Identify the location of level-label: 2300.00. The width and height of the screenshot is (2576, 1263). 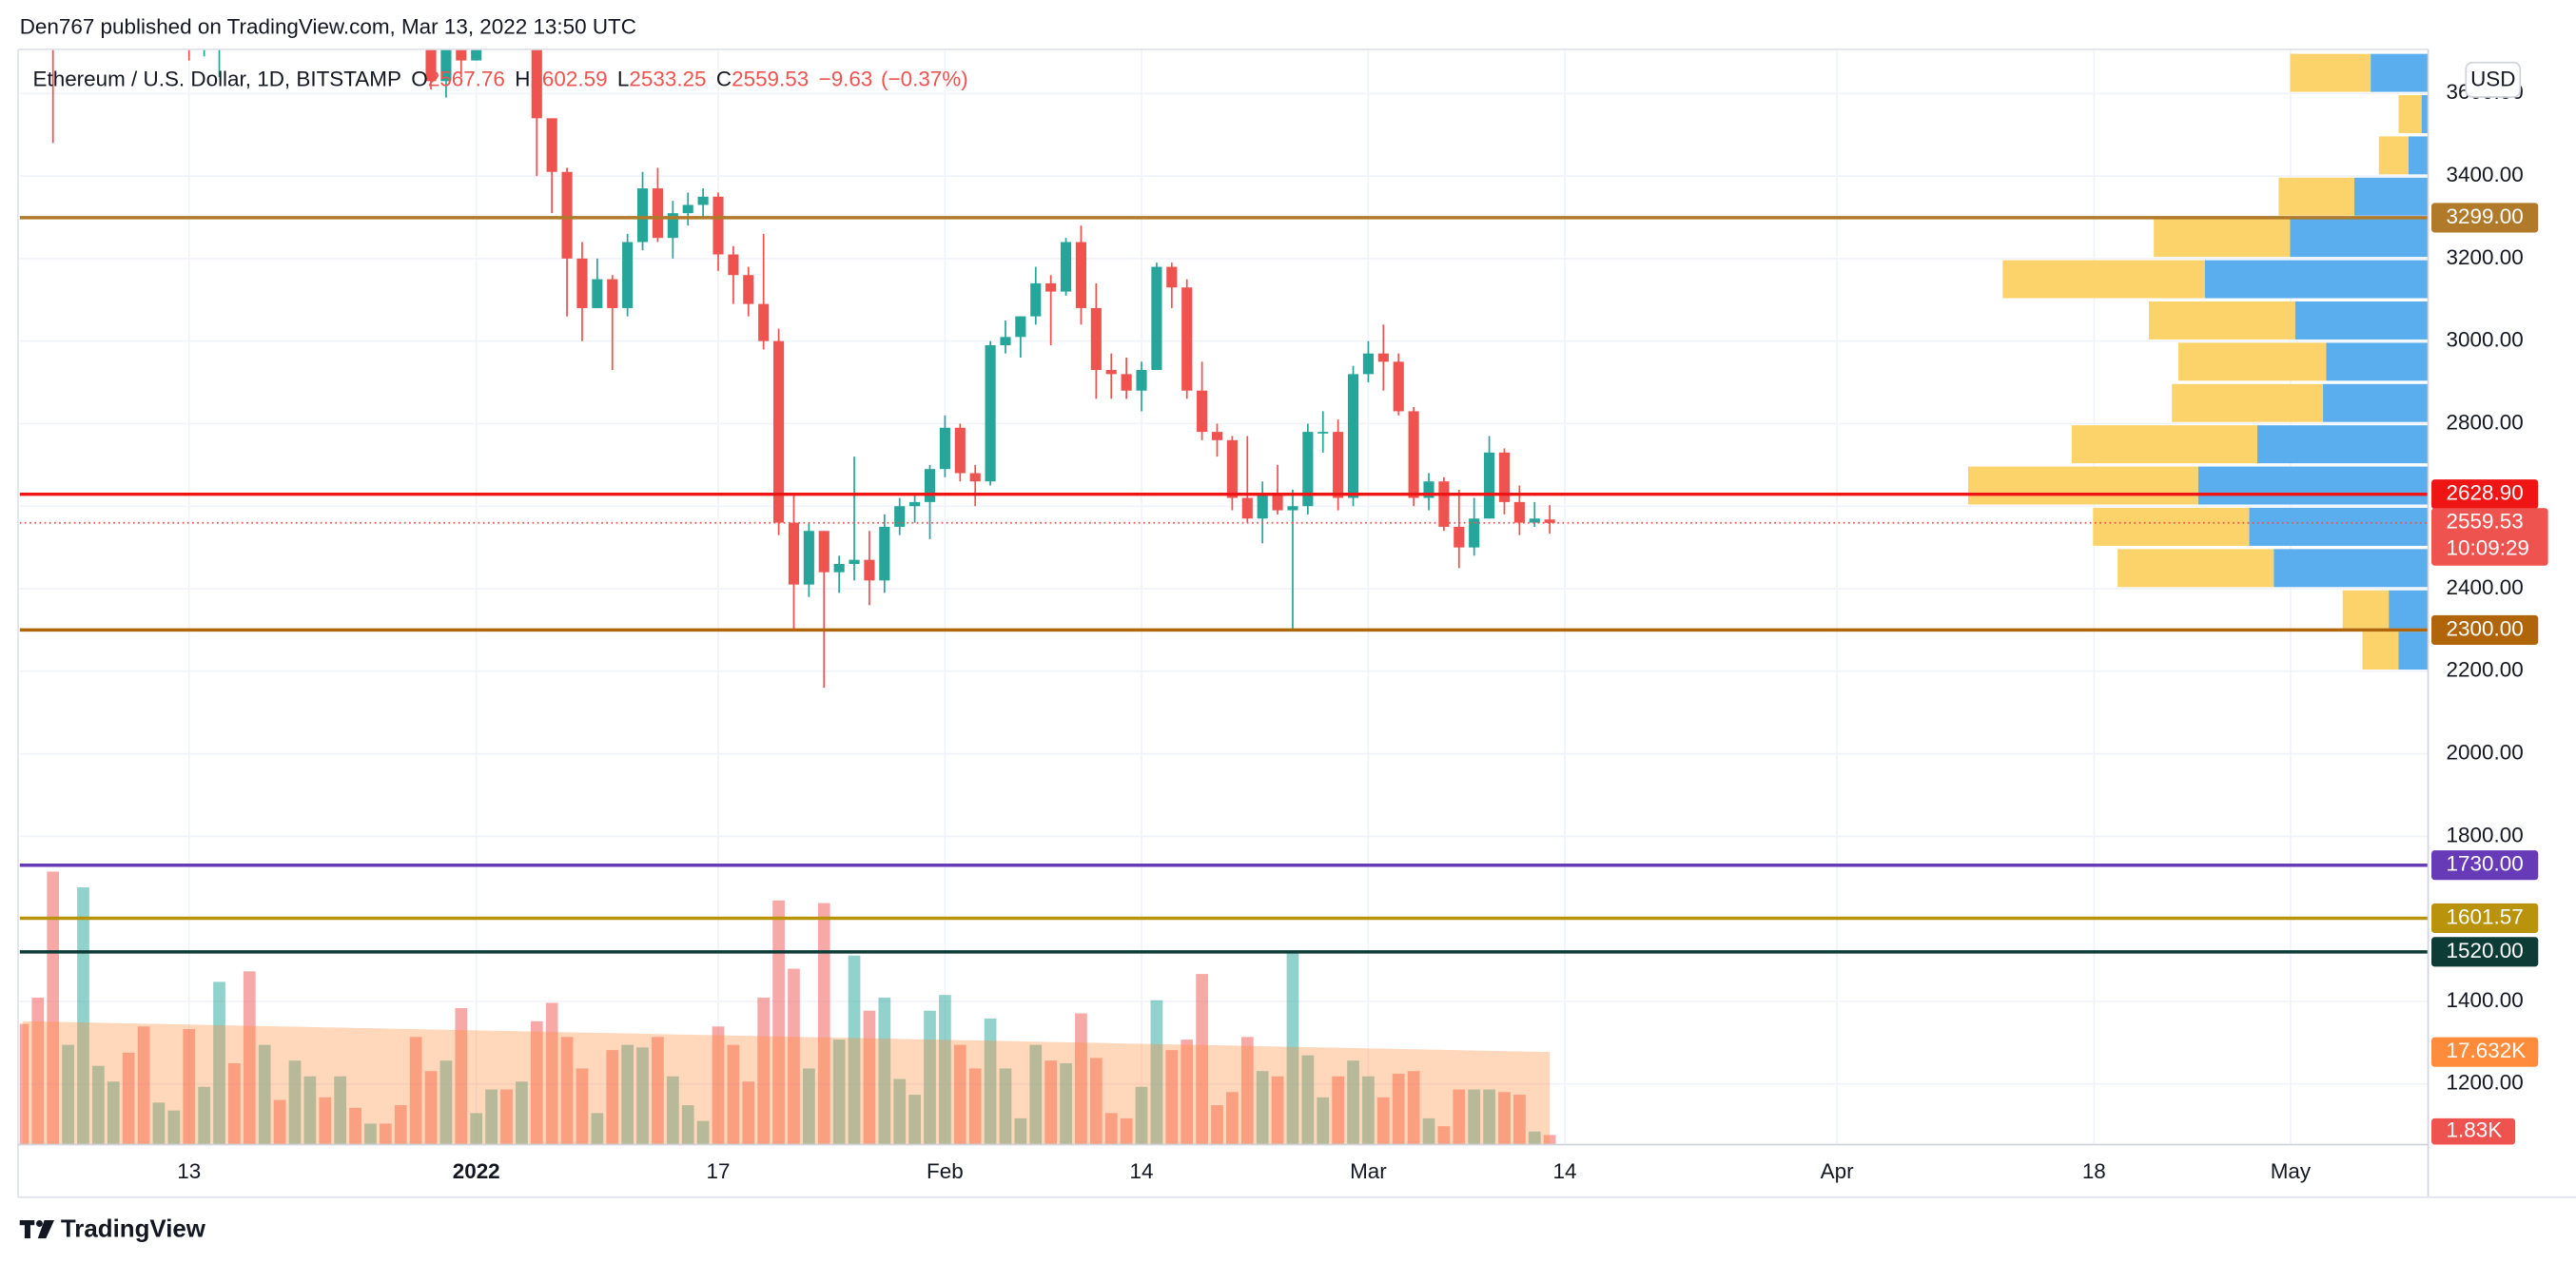
(2485, 628).